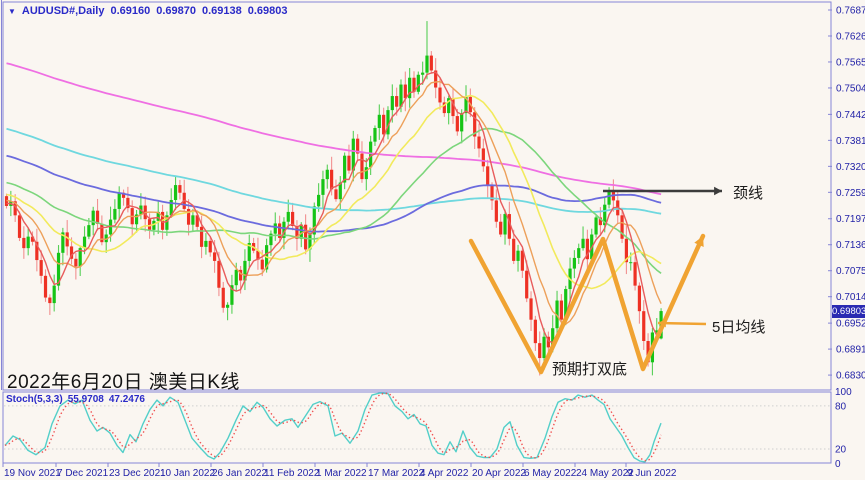  Describe the element at coordinates (417, 427) in the screenshot. I see `stoch-panel-frame` at that location.